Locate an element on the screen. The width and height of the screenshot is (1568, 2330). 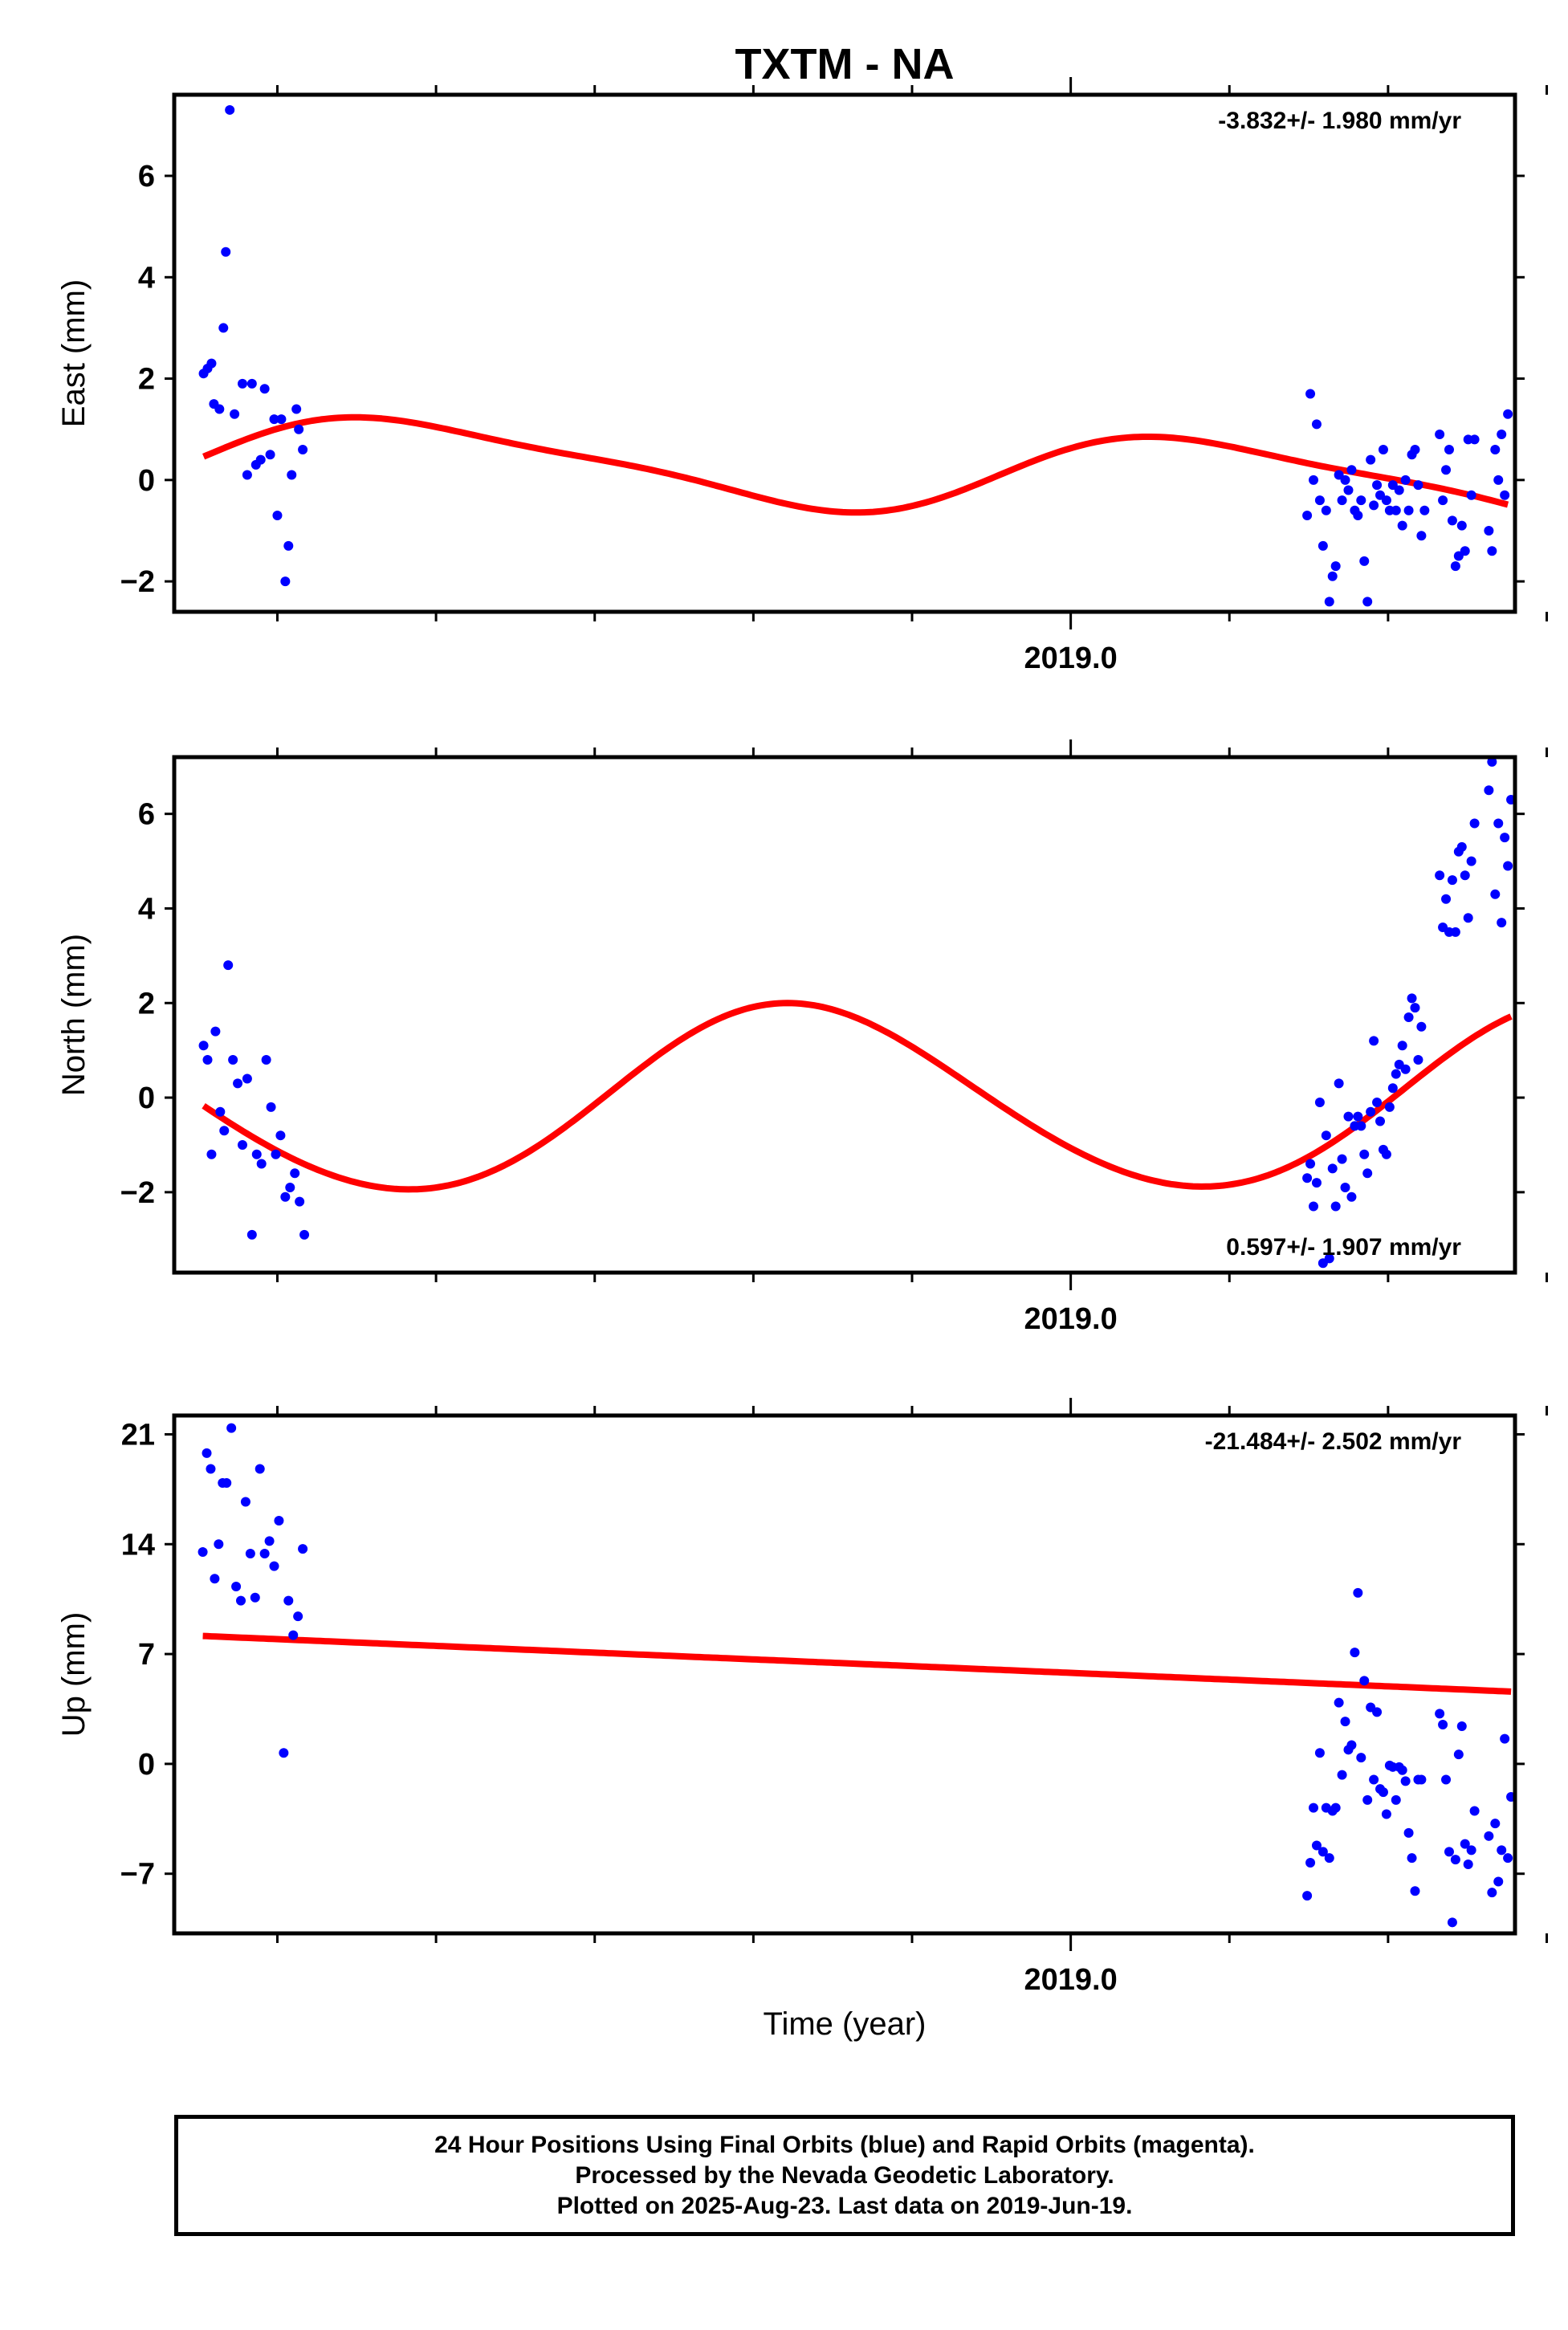
y-tick-label: 2 is located at coordinates (146, 1003).